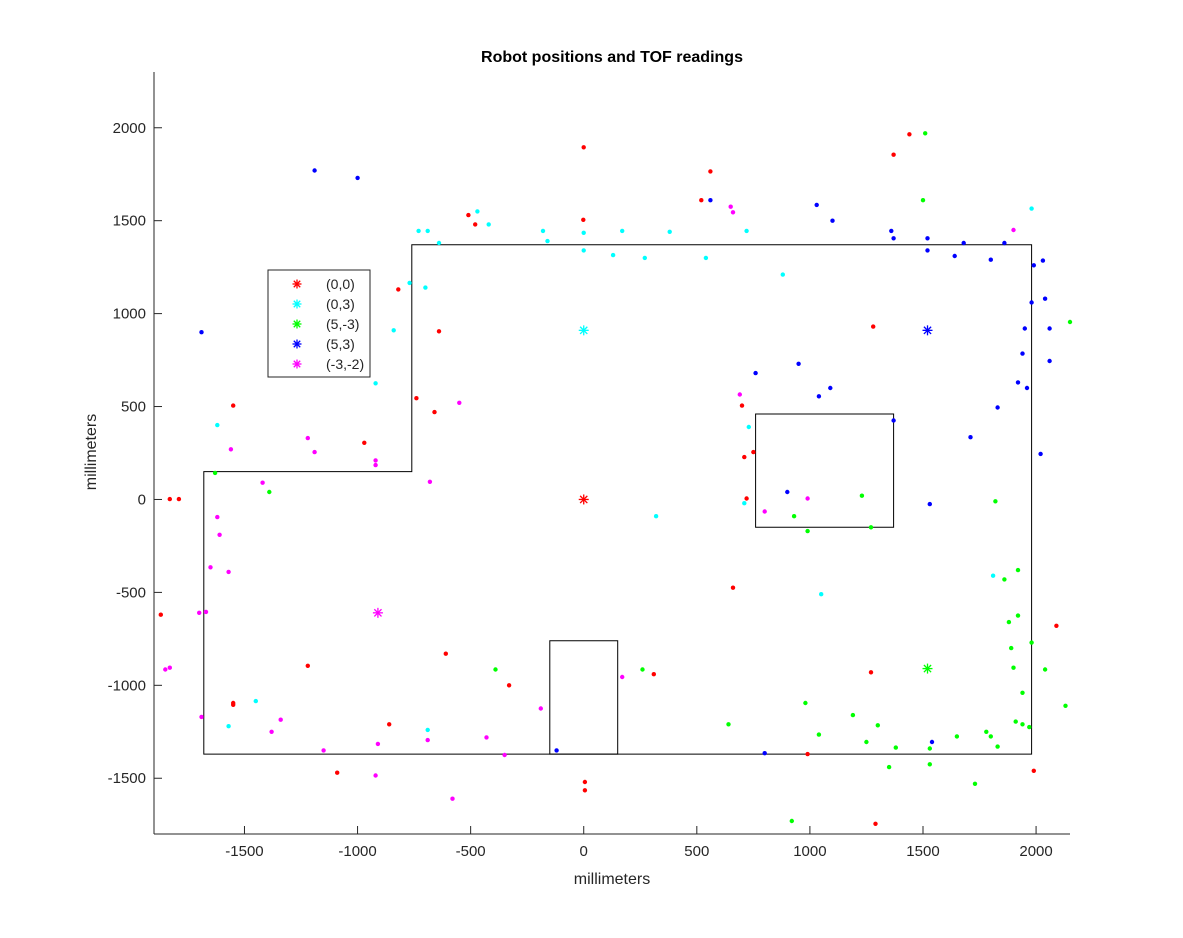  What do you see at coordinates (91, 452) in the screenshot?
I see `y-axis-label: millimeters` at bounding box center [91, 452].